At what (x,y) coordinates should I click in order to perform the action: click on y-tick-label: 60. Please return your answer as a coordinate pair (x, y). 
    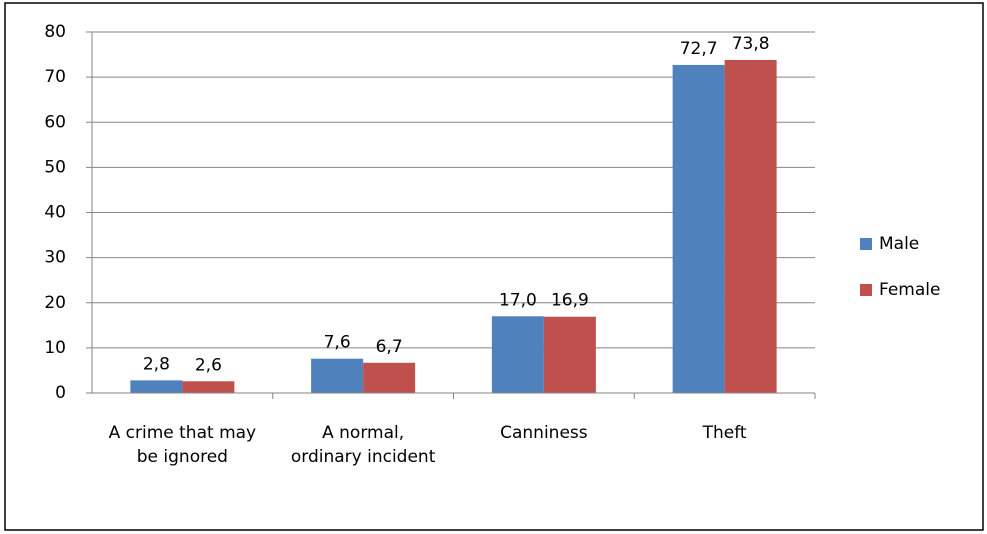
    Looking at the image, I should click on (55, 122).